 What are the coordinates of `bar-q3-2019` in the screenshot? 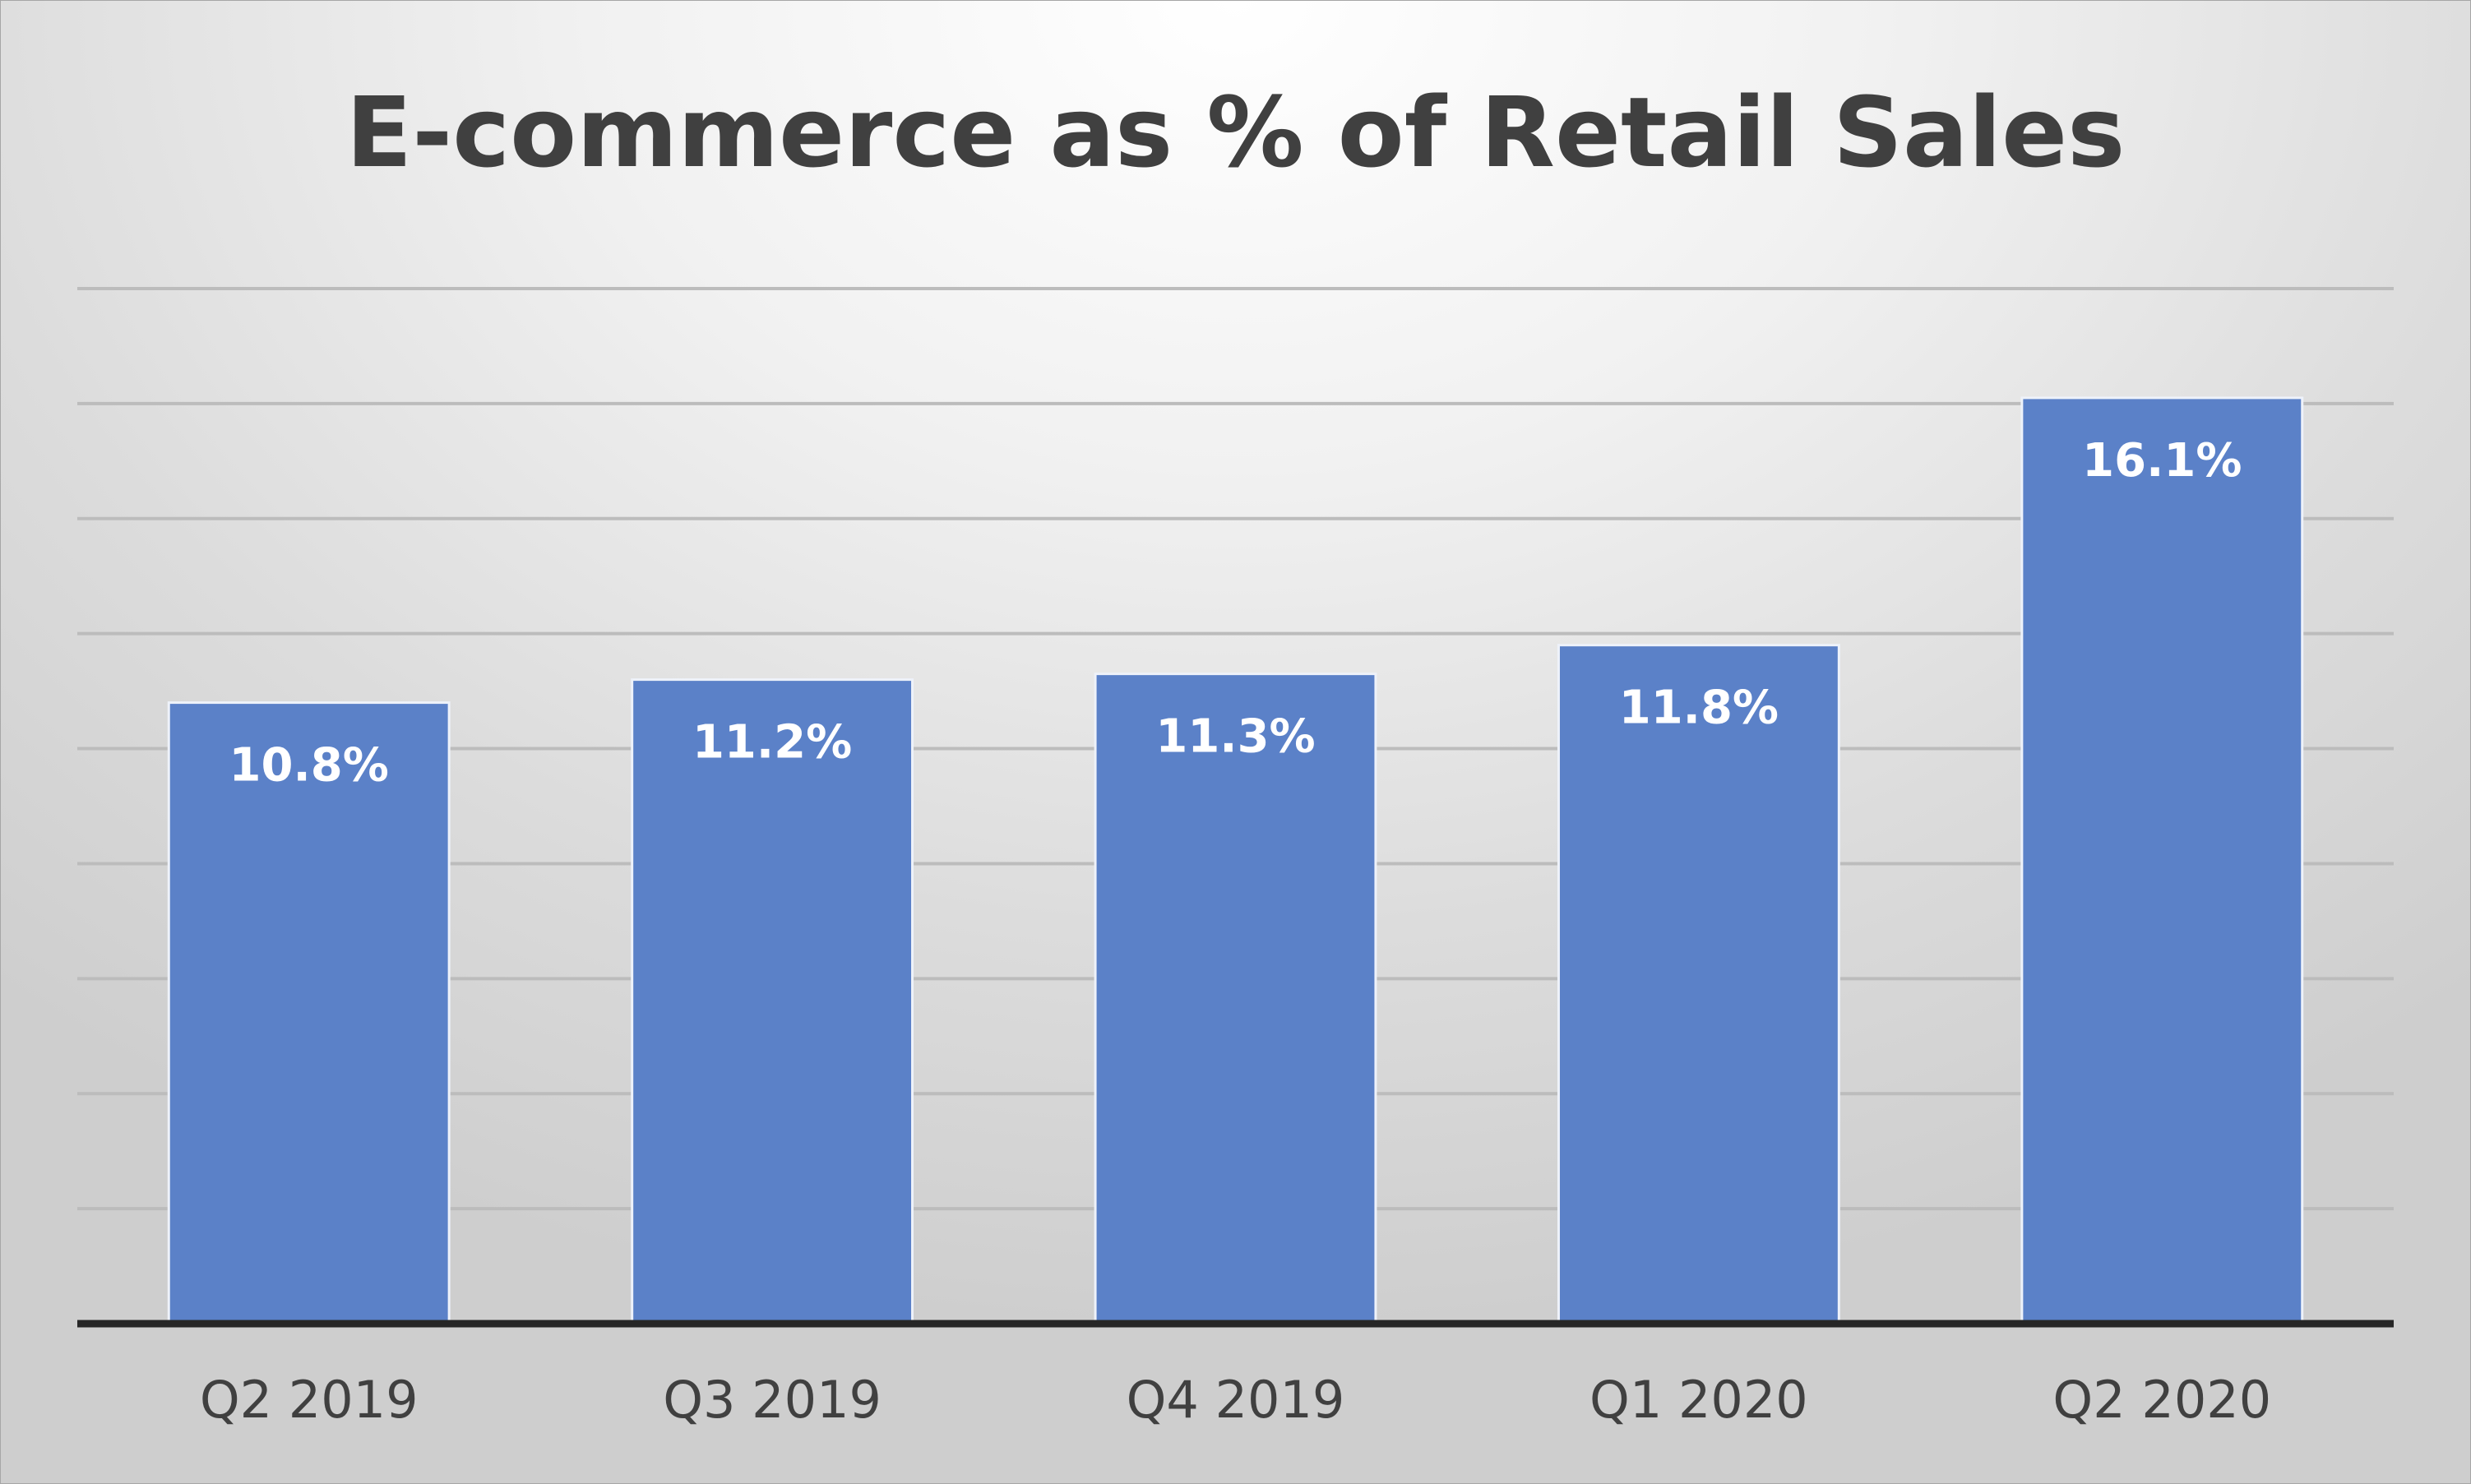 It's located at (772, 1002).